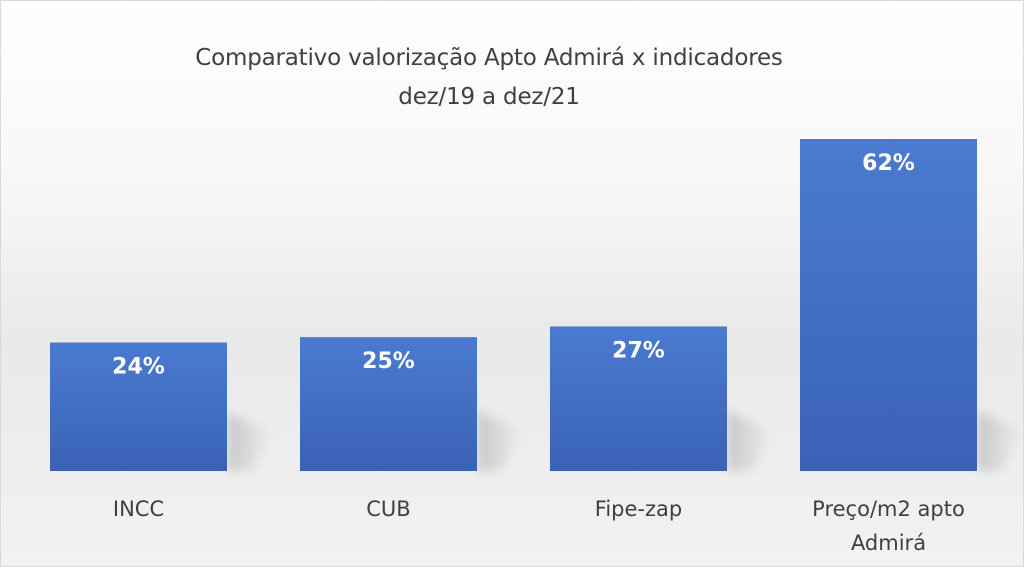  What do you see at coordinates (388, 404) in the screenshot?
I see `bar-cub` at bounding box center [388, 404].